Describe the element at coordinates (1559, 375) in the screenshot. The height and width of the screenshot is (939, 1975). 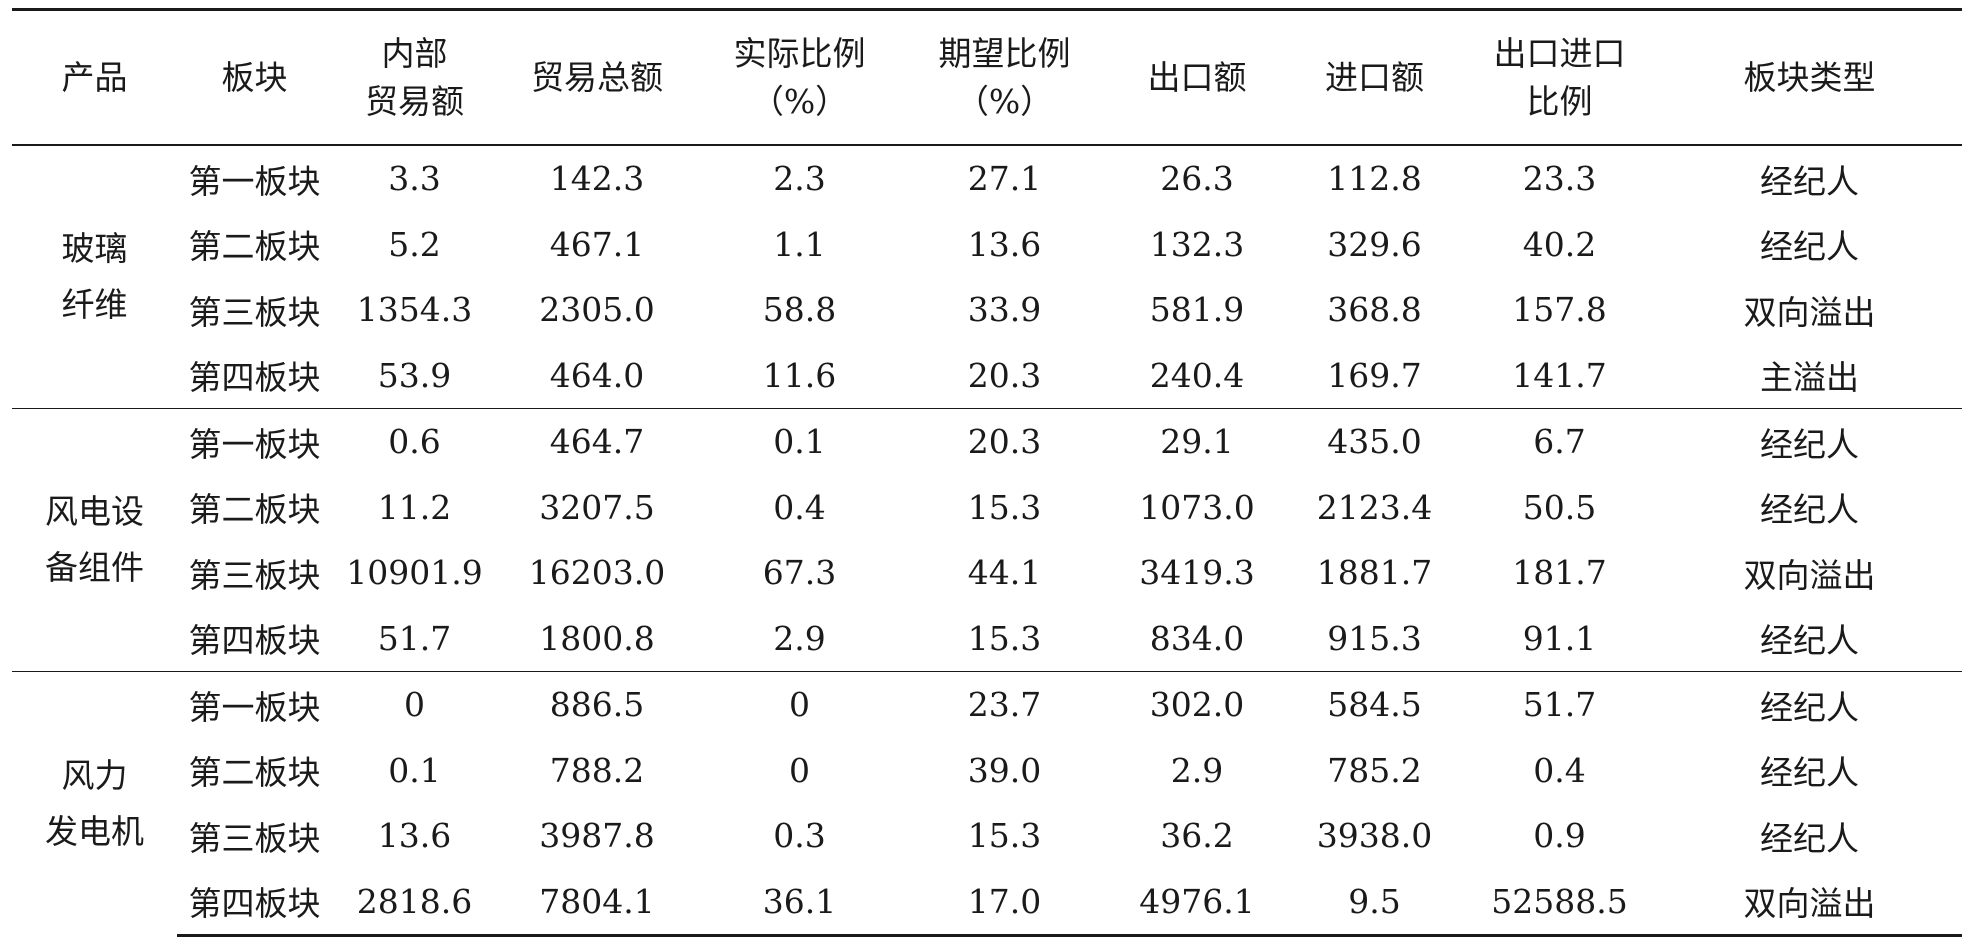
I see `export-import-ratio-cell: 141.7` at that location.